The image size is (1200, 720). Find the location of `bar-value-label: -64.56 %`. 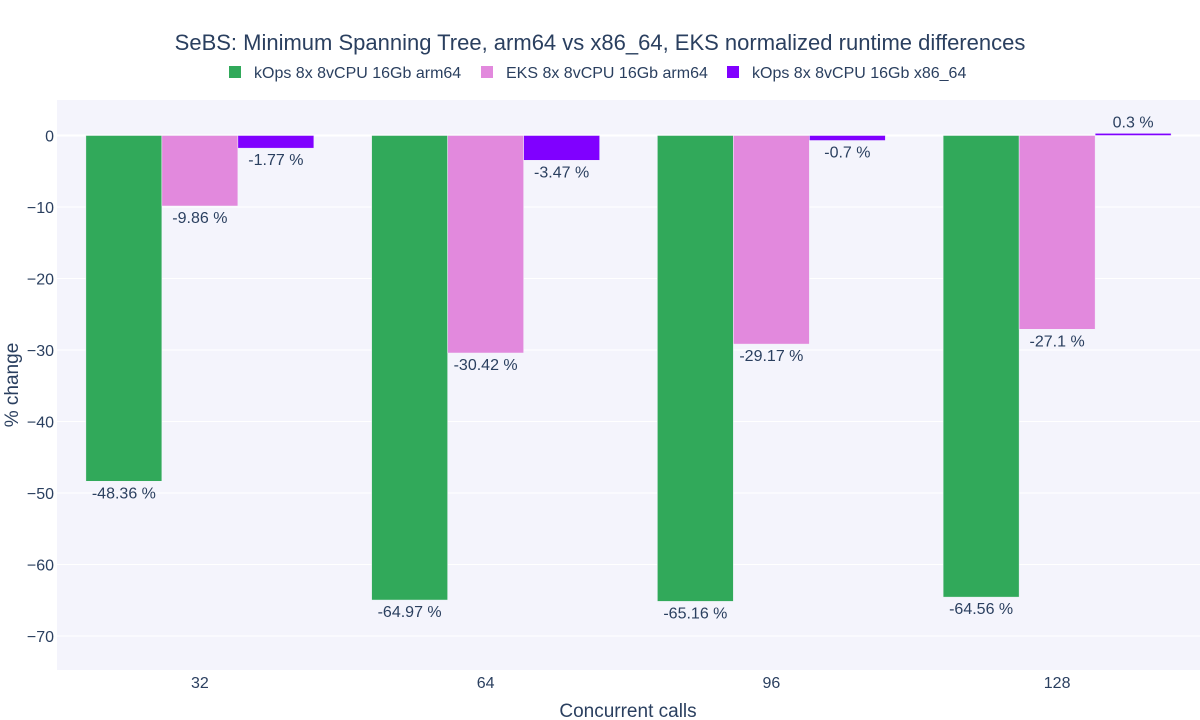

bar-value-label: -64.56 % is located at coordinates (981, 609).